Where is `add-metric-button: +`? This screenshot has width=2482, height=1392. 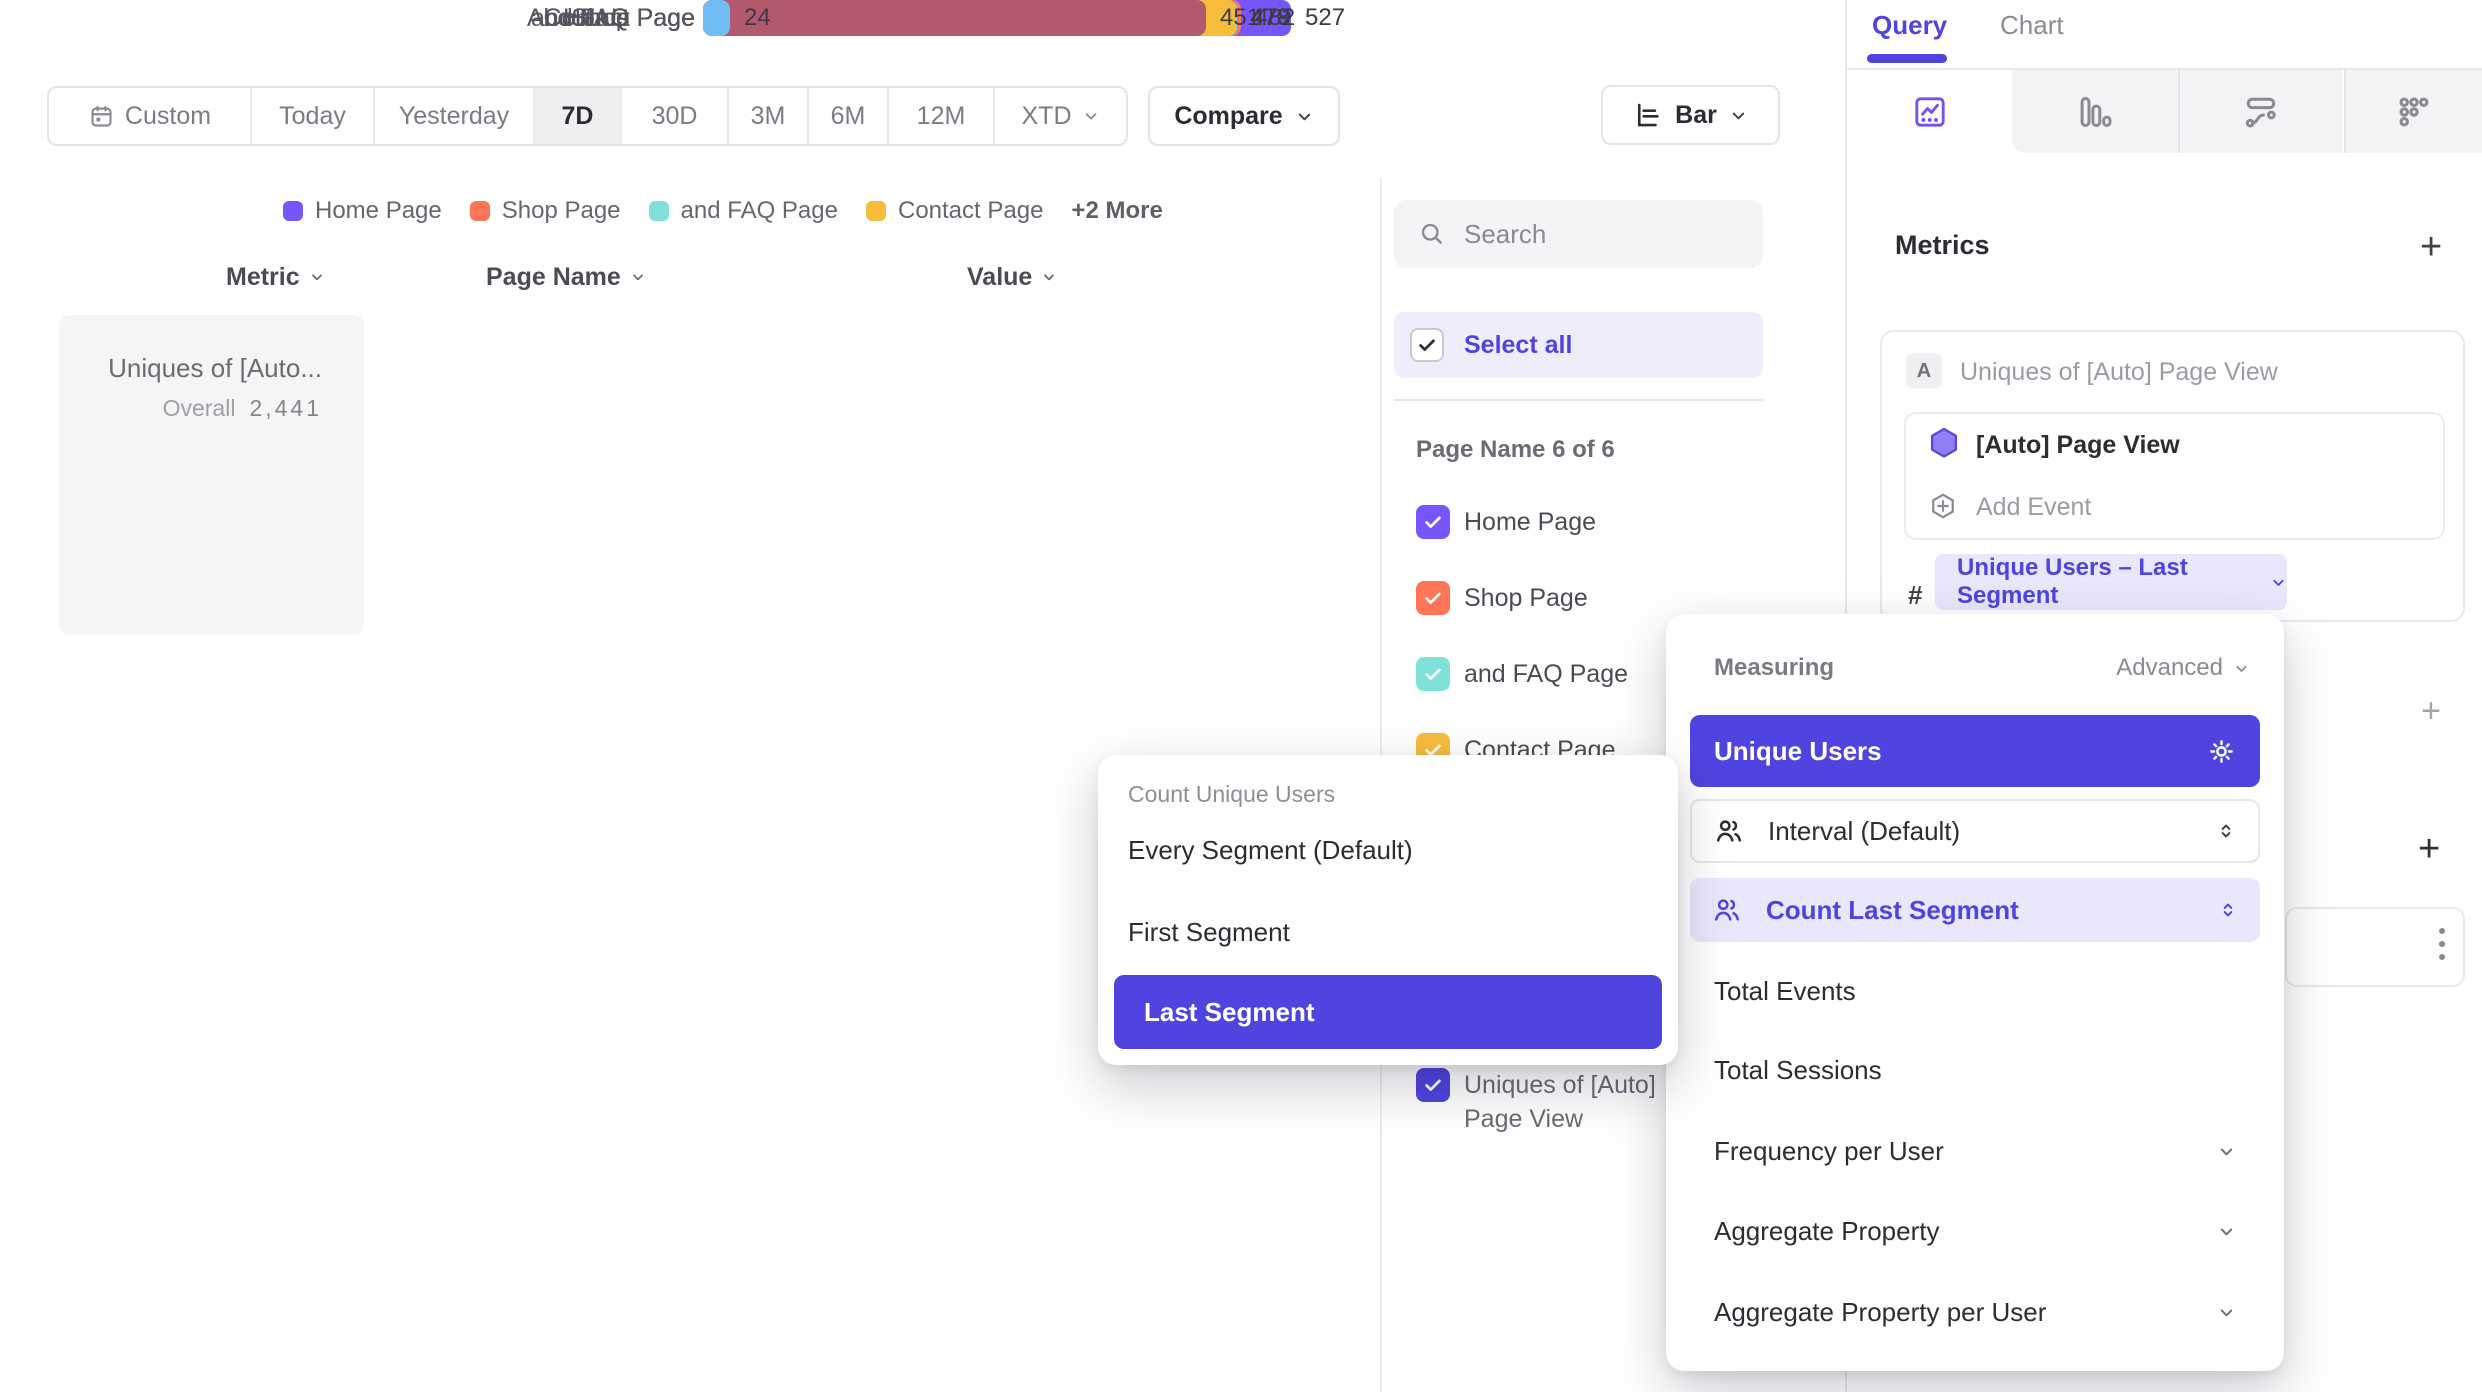
add-metric-button: + is located at coordinates (2431, 247).